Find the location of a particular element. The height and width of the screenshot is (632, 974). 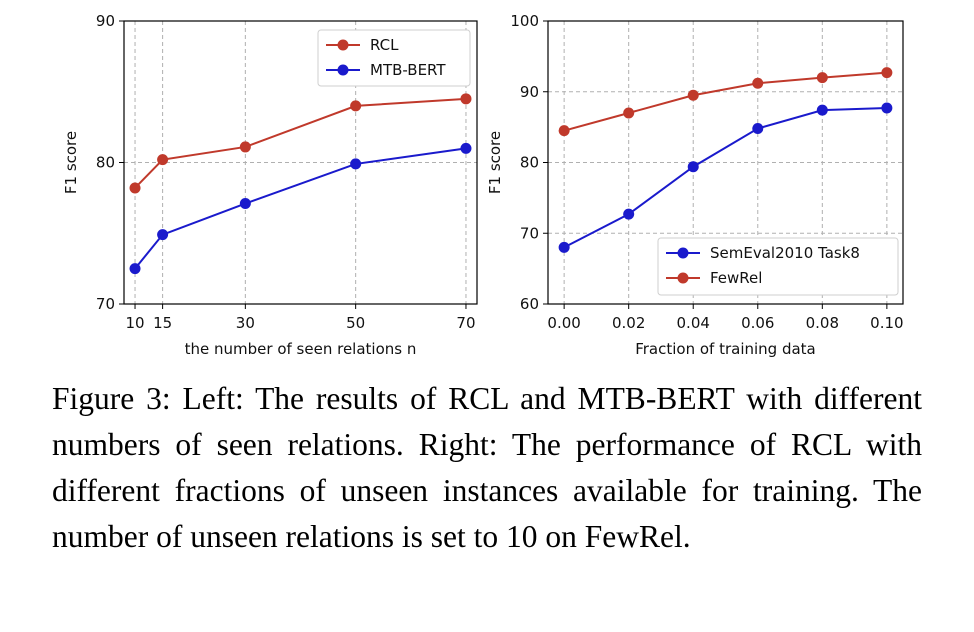

legend-label: MTB-BERT is located at coordinates (408, 70).